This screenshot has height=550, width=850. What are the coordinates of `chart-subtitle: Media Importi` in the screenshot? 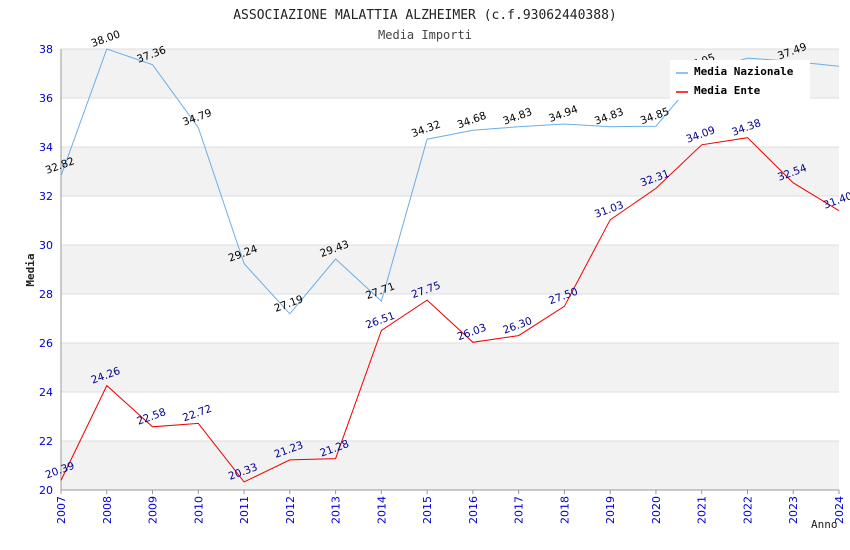 It's located at (425, 35).